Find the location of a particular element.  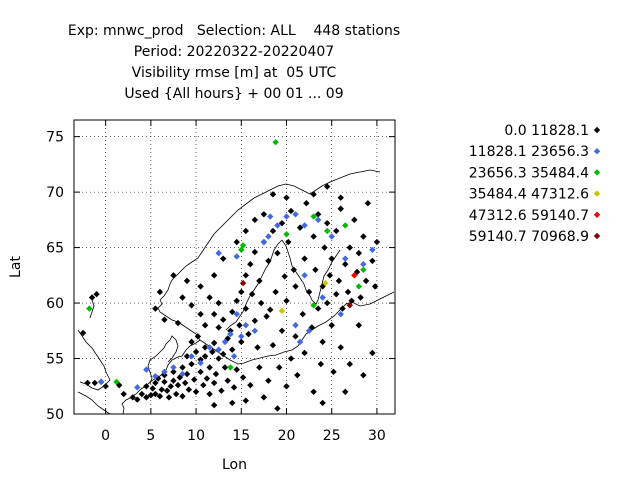

y-tick-label: 70 is located at coordinates (55, 193).